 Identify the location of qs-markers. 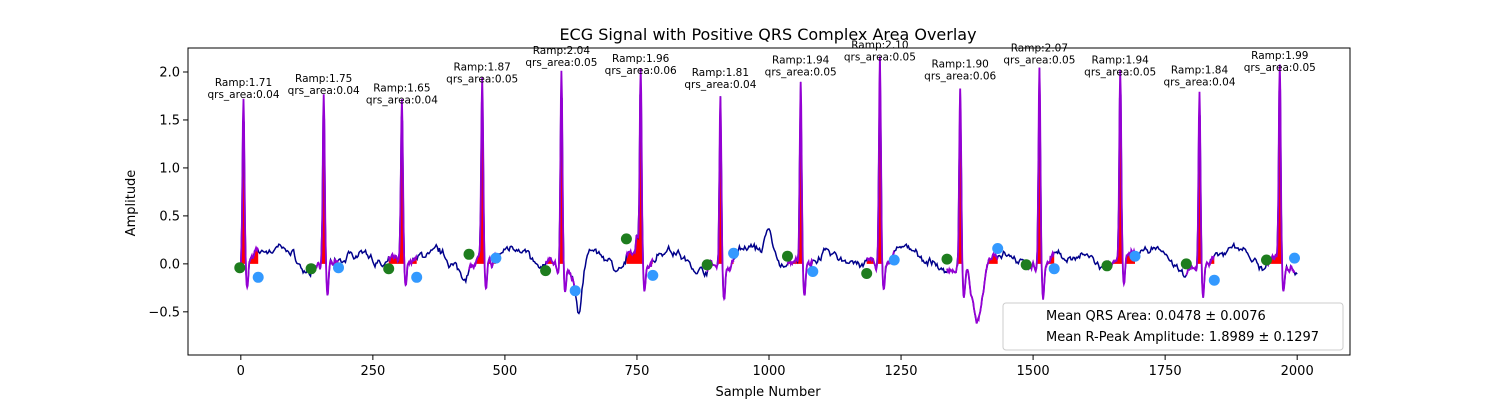
(767, 265).